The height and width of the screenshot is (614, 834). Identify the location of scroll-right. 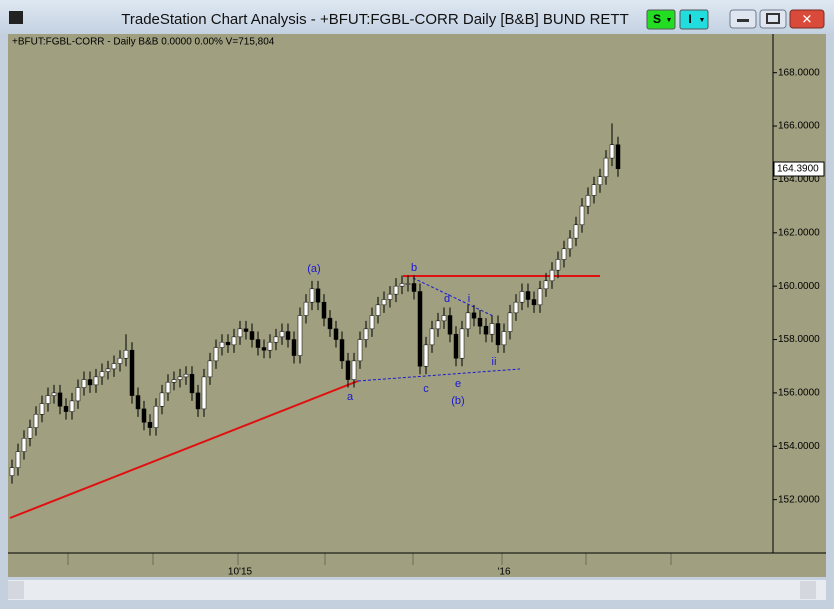
(808, 590).